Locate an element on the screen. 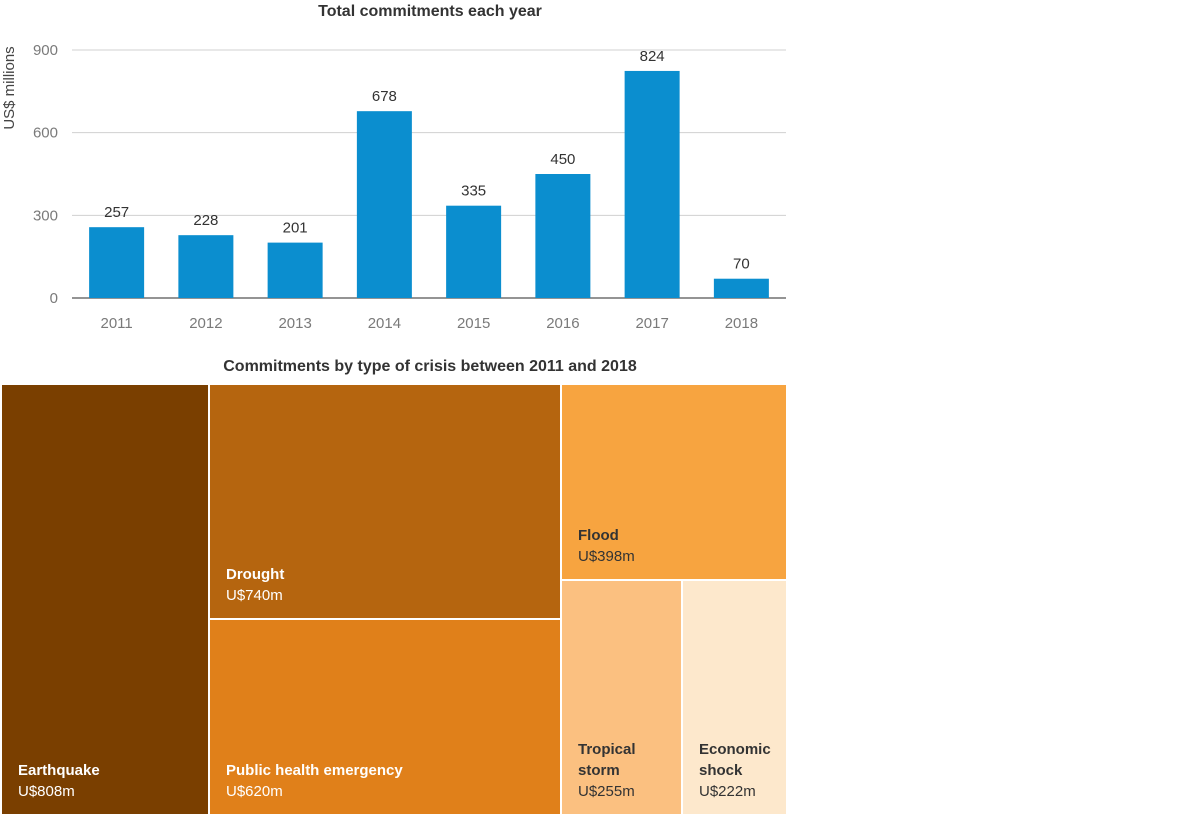  tile-value: U$222m is located at coordinates (727, 791).